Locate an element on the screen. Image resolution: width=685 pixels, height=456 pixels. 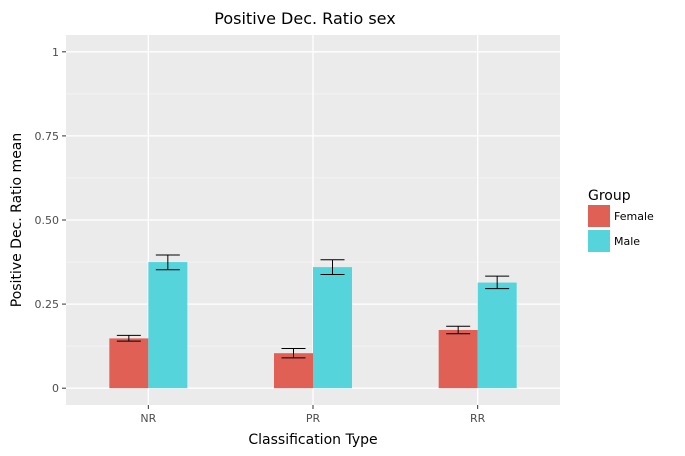
legend-label-female: Female is located at coordinates (634, 216).